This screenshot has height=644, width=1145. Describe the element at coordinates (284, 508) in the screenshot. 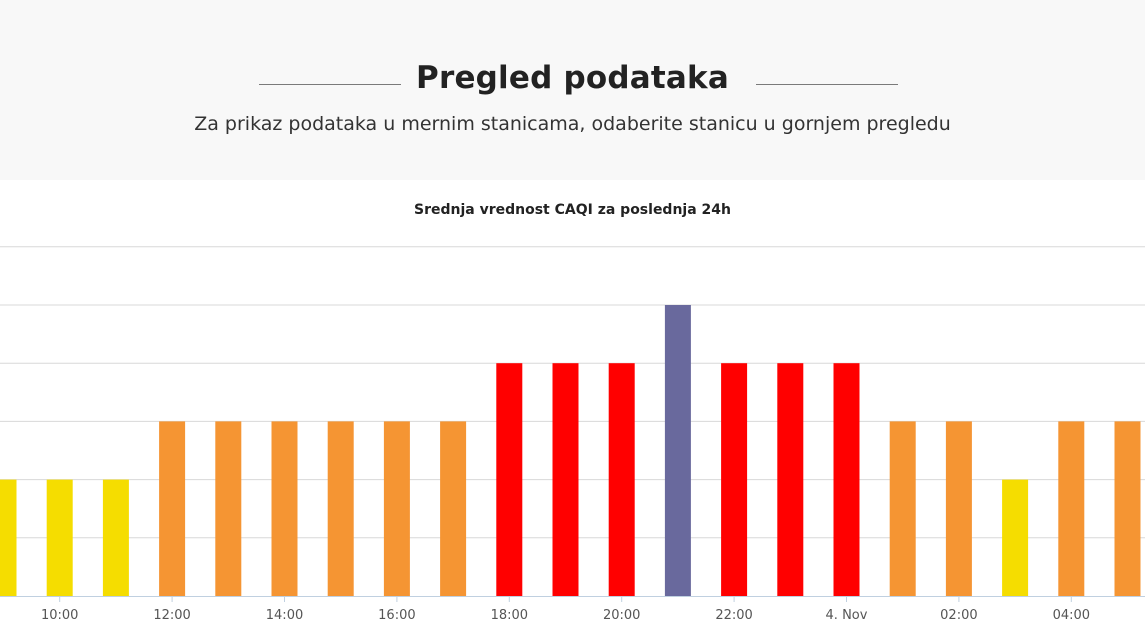

I see `bar-14:00` at that location.